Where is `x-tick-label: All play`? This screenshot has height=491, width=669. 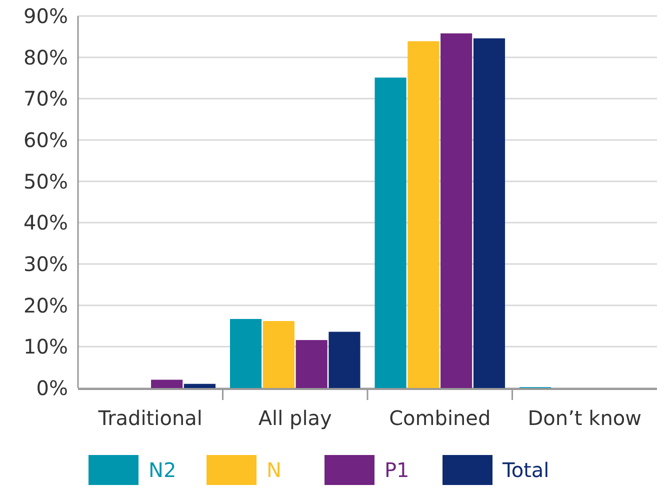 x-tick-label: All play is located at coordinates (295, 418).